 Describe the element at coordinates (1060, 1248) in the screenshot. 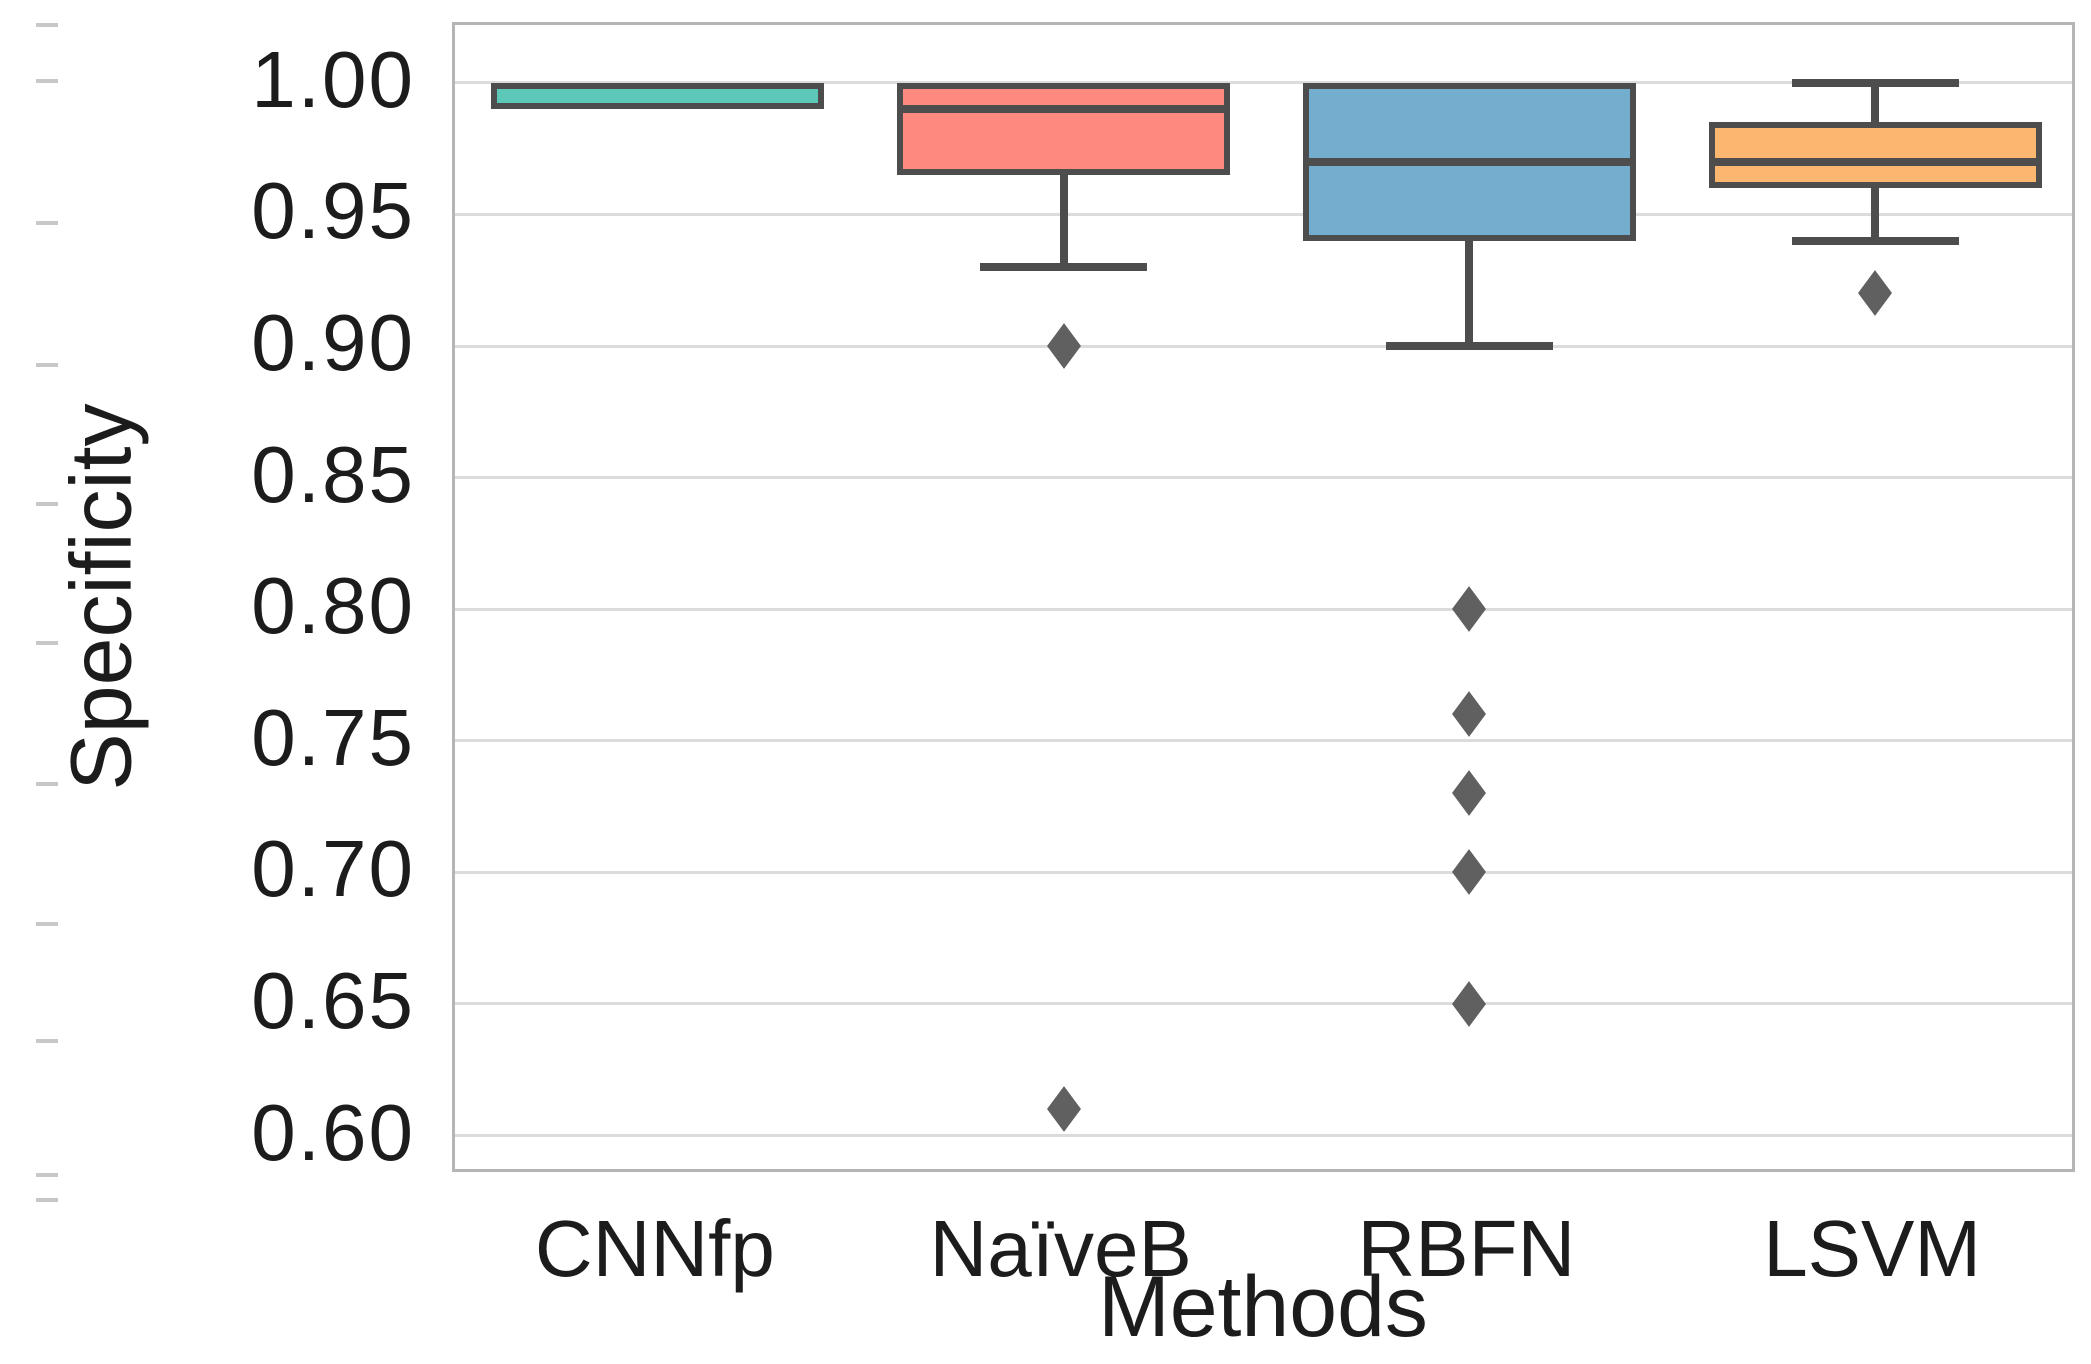

I see `x-tick-label-naveb: NaïveB` at that location.